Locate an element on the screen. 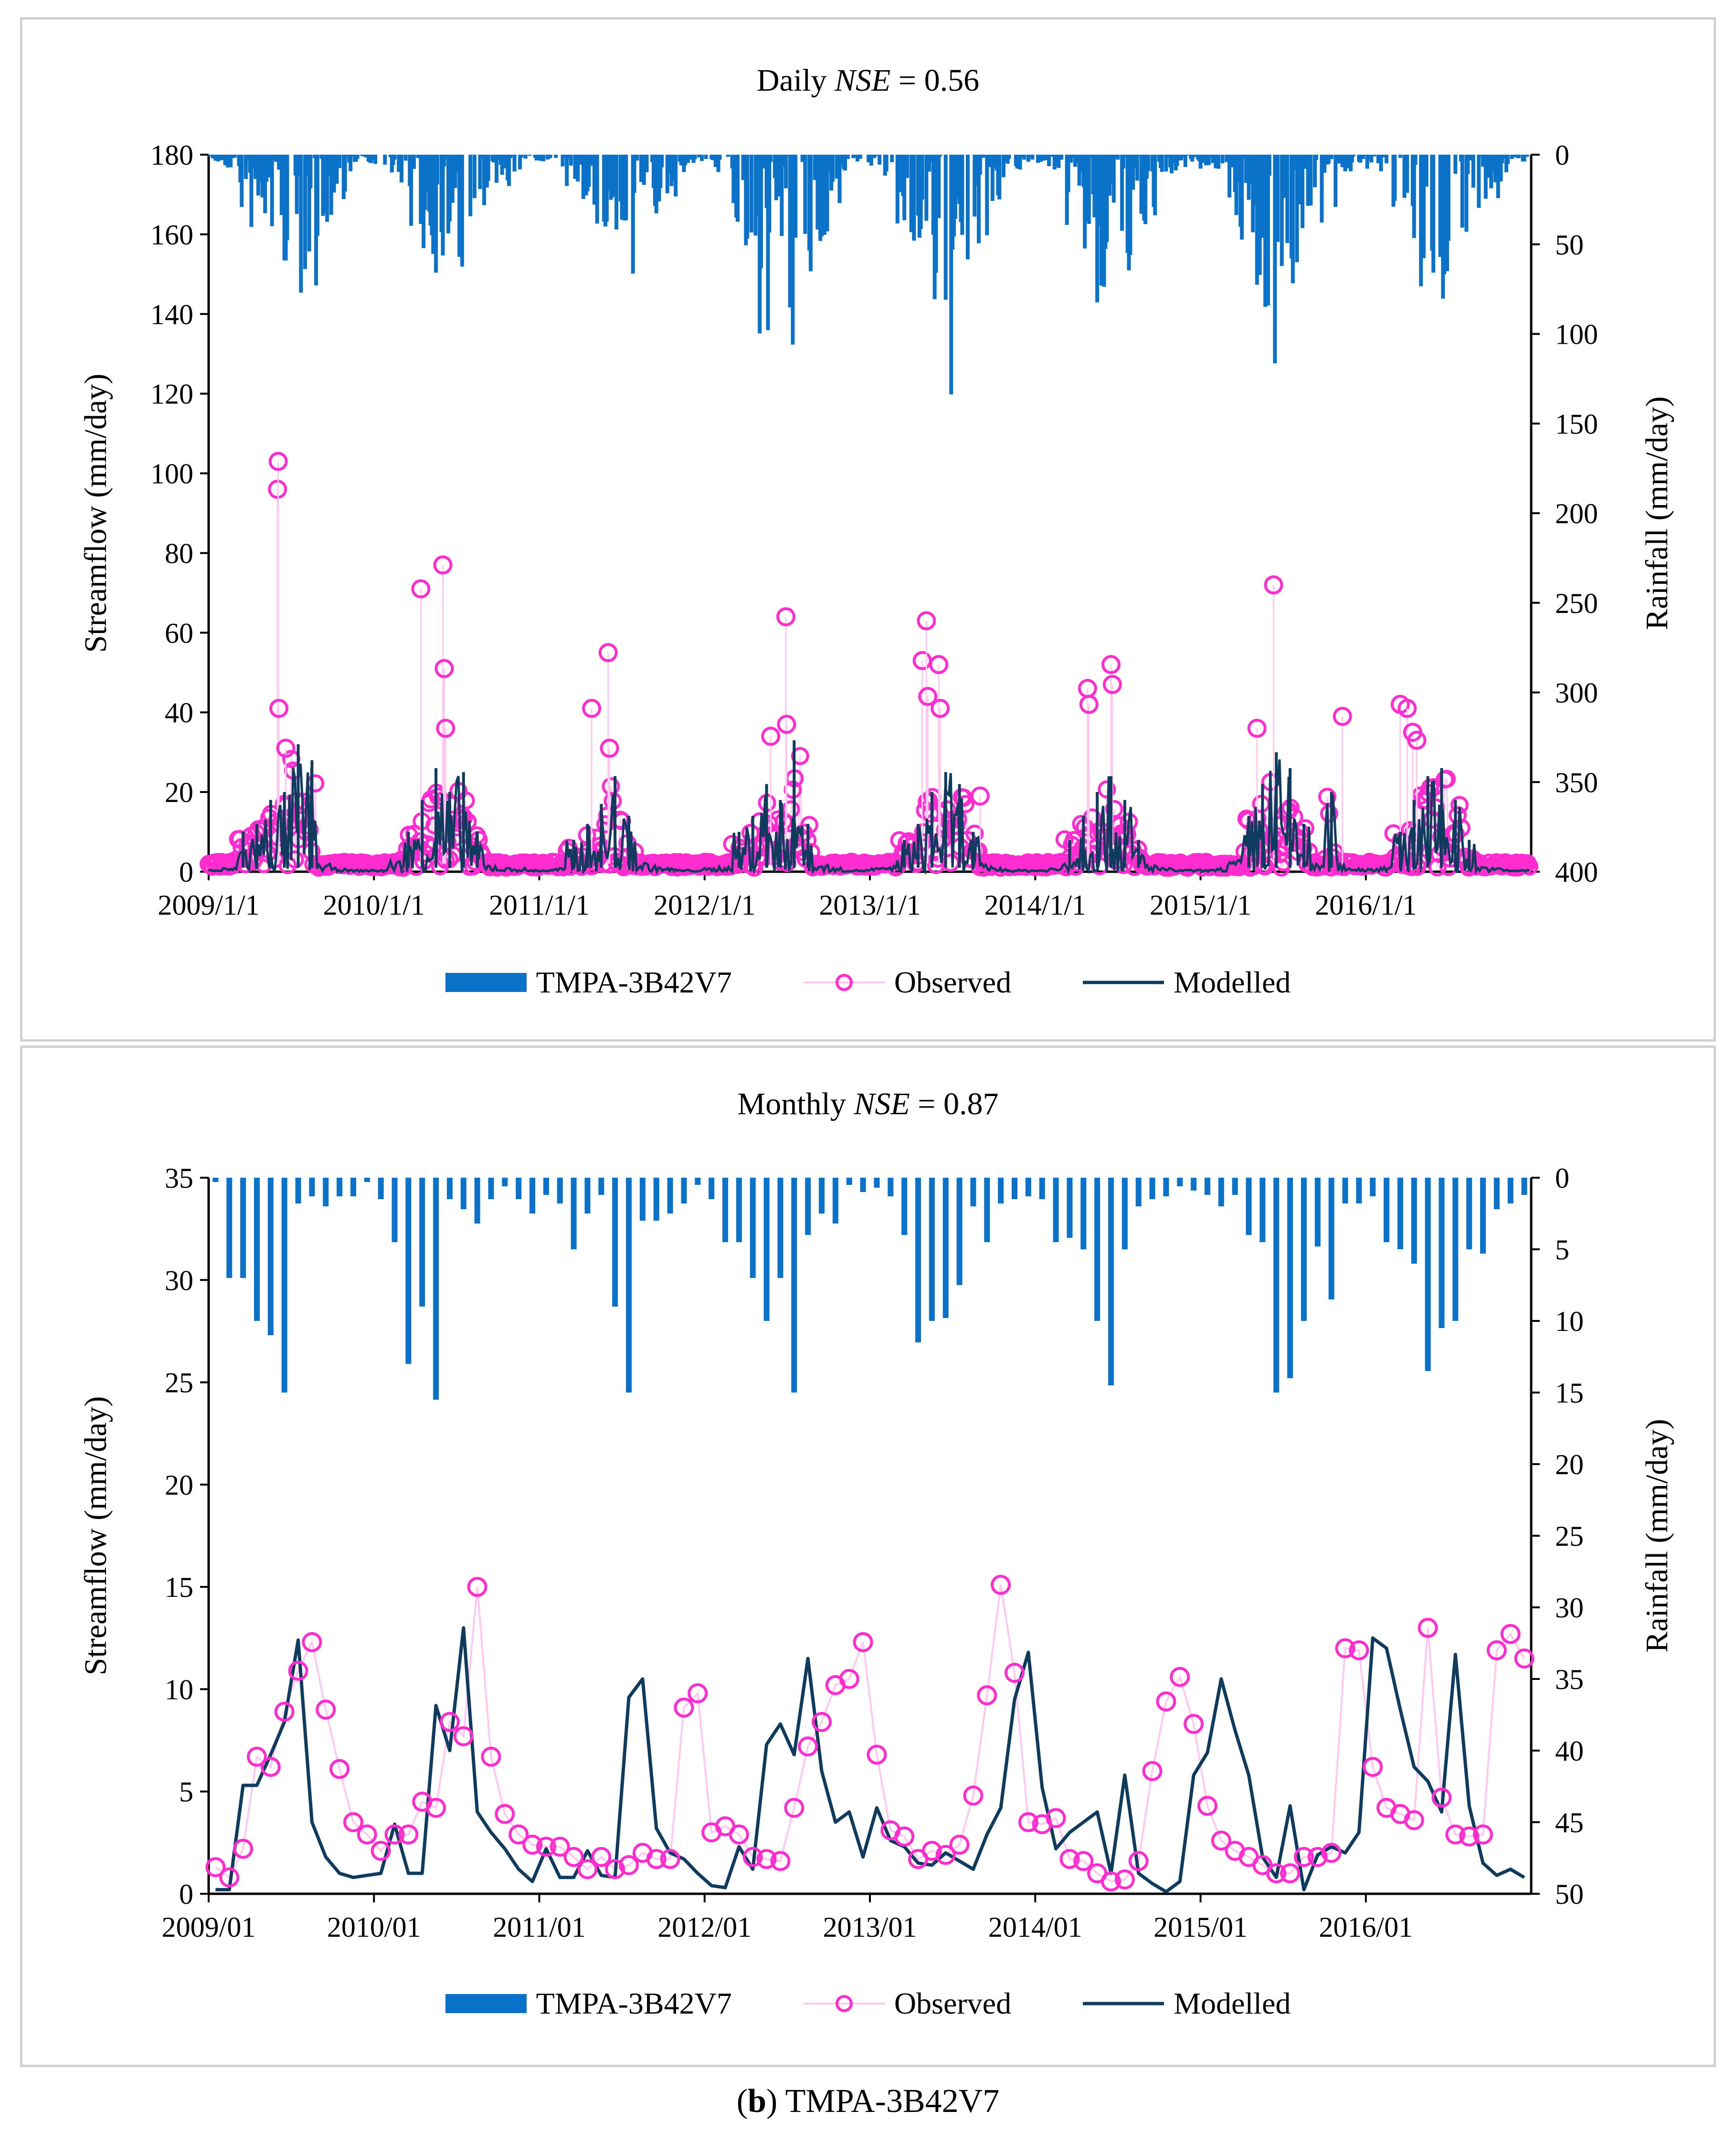 This screenshot has width=1736, height=2132. x-tick-label: 2013/1/1 is located at coordinates (870, 905).